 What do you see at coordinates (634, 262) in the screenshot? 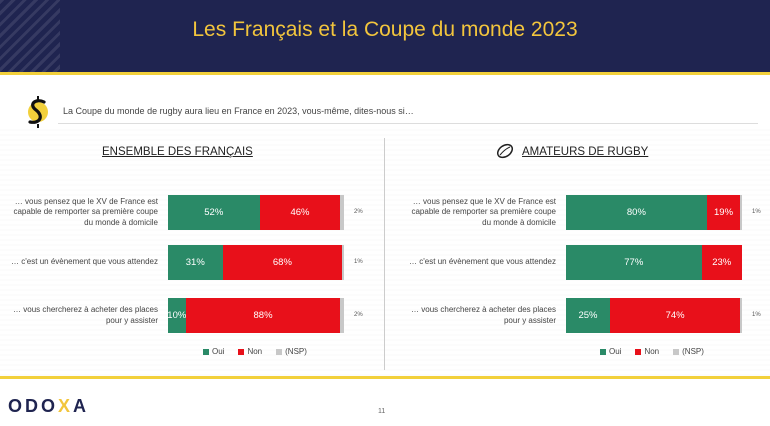
I see `bar-segment-oui: 77%` at bounding box center [634, 262].